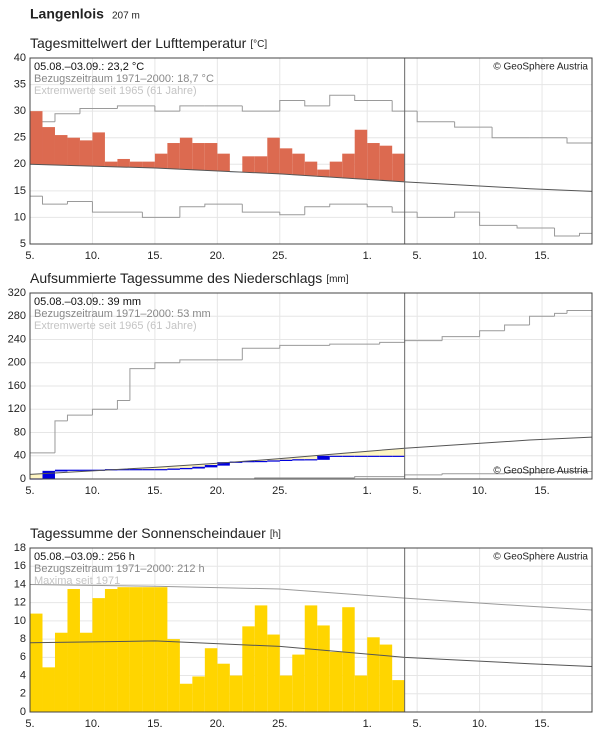  Describe the element at coordinates (20, 432) in the screenshot. I see `y-tick-label: 80` at that location.